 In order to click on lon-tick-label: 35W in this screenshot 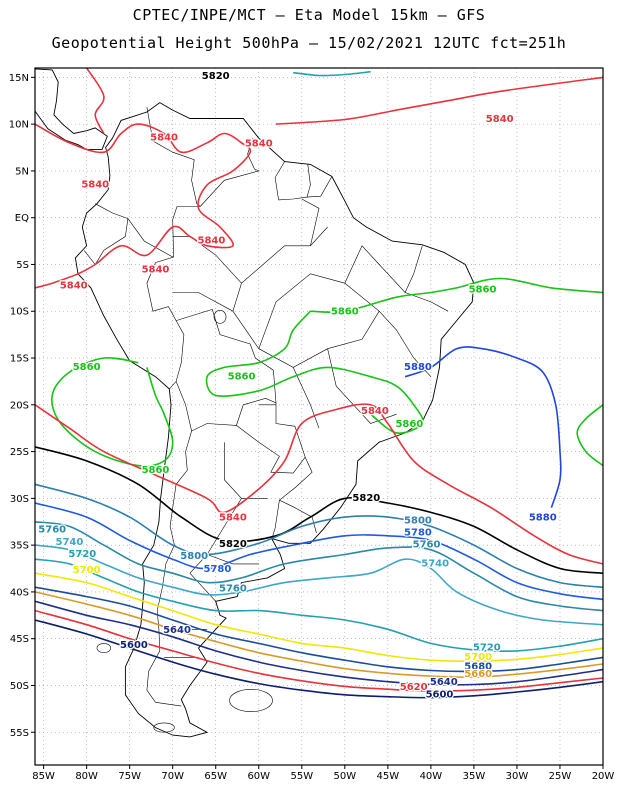, I will do `click(474, 776)`.